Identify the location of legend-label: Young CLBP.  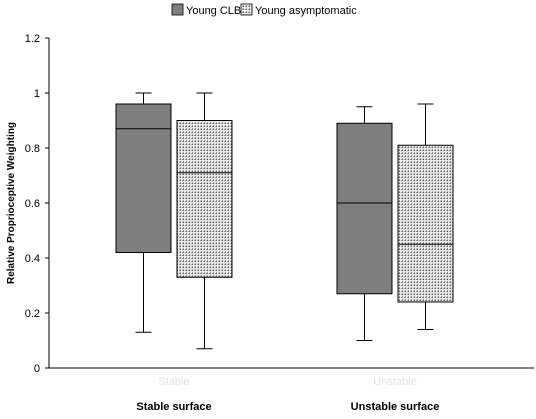
(217, 11).